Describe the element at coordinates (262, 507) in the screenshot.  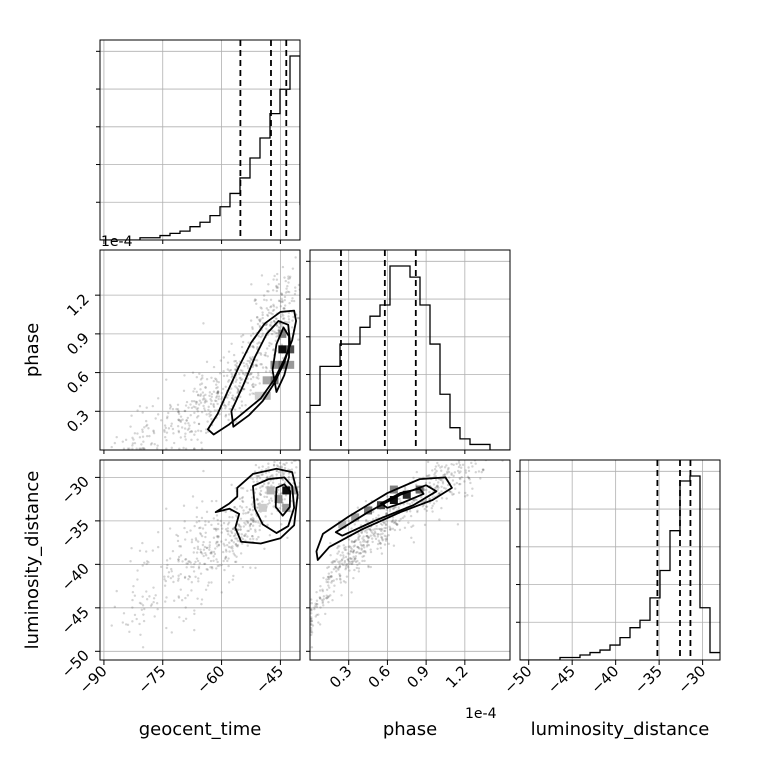
I see `density-cell` at that location.